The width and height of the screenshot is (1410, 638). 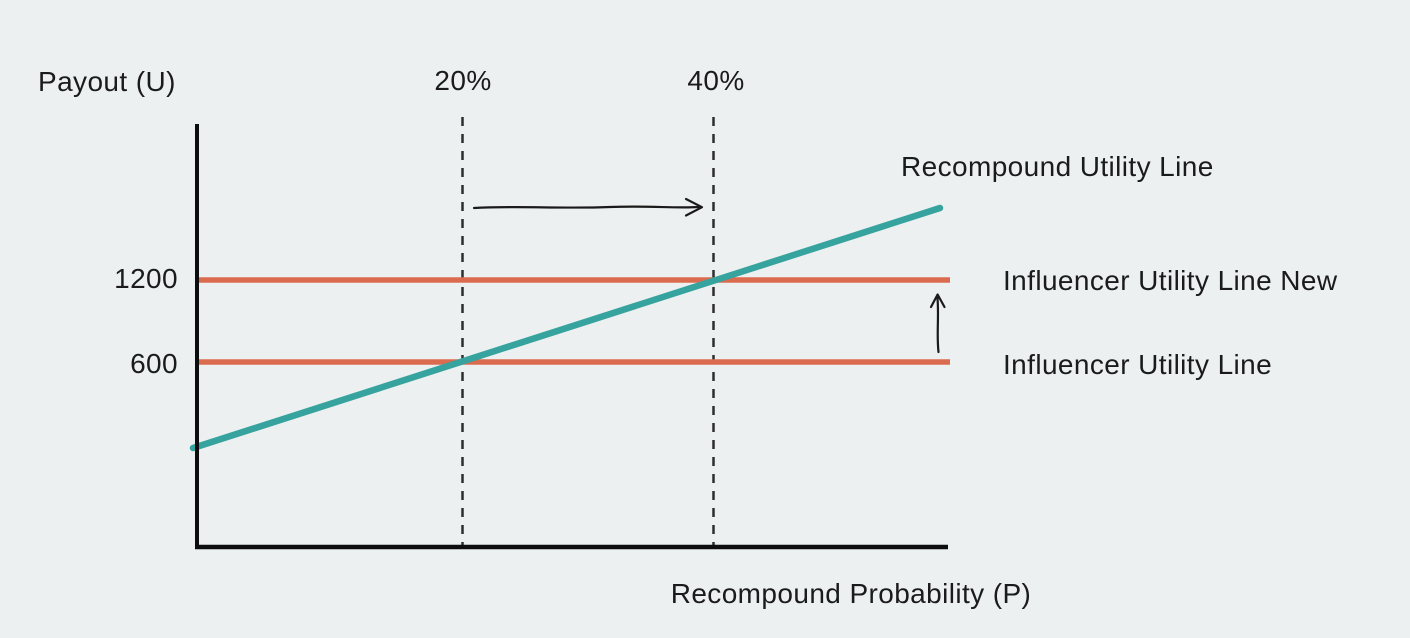 What do you see at coordinates (694, 207) in the screenshot?
I see `arrow-right-head-icon` at bounding box center [694, 207].